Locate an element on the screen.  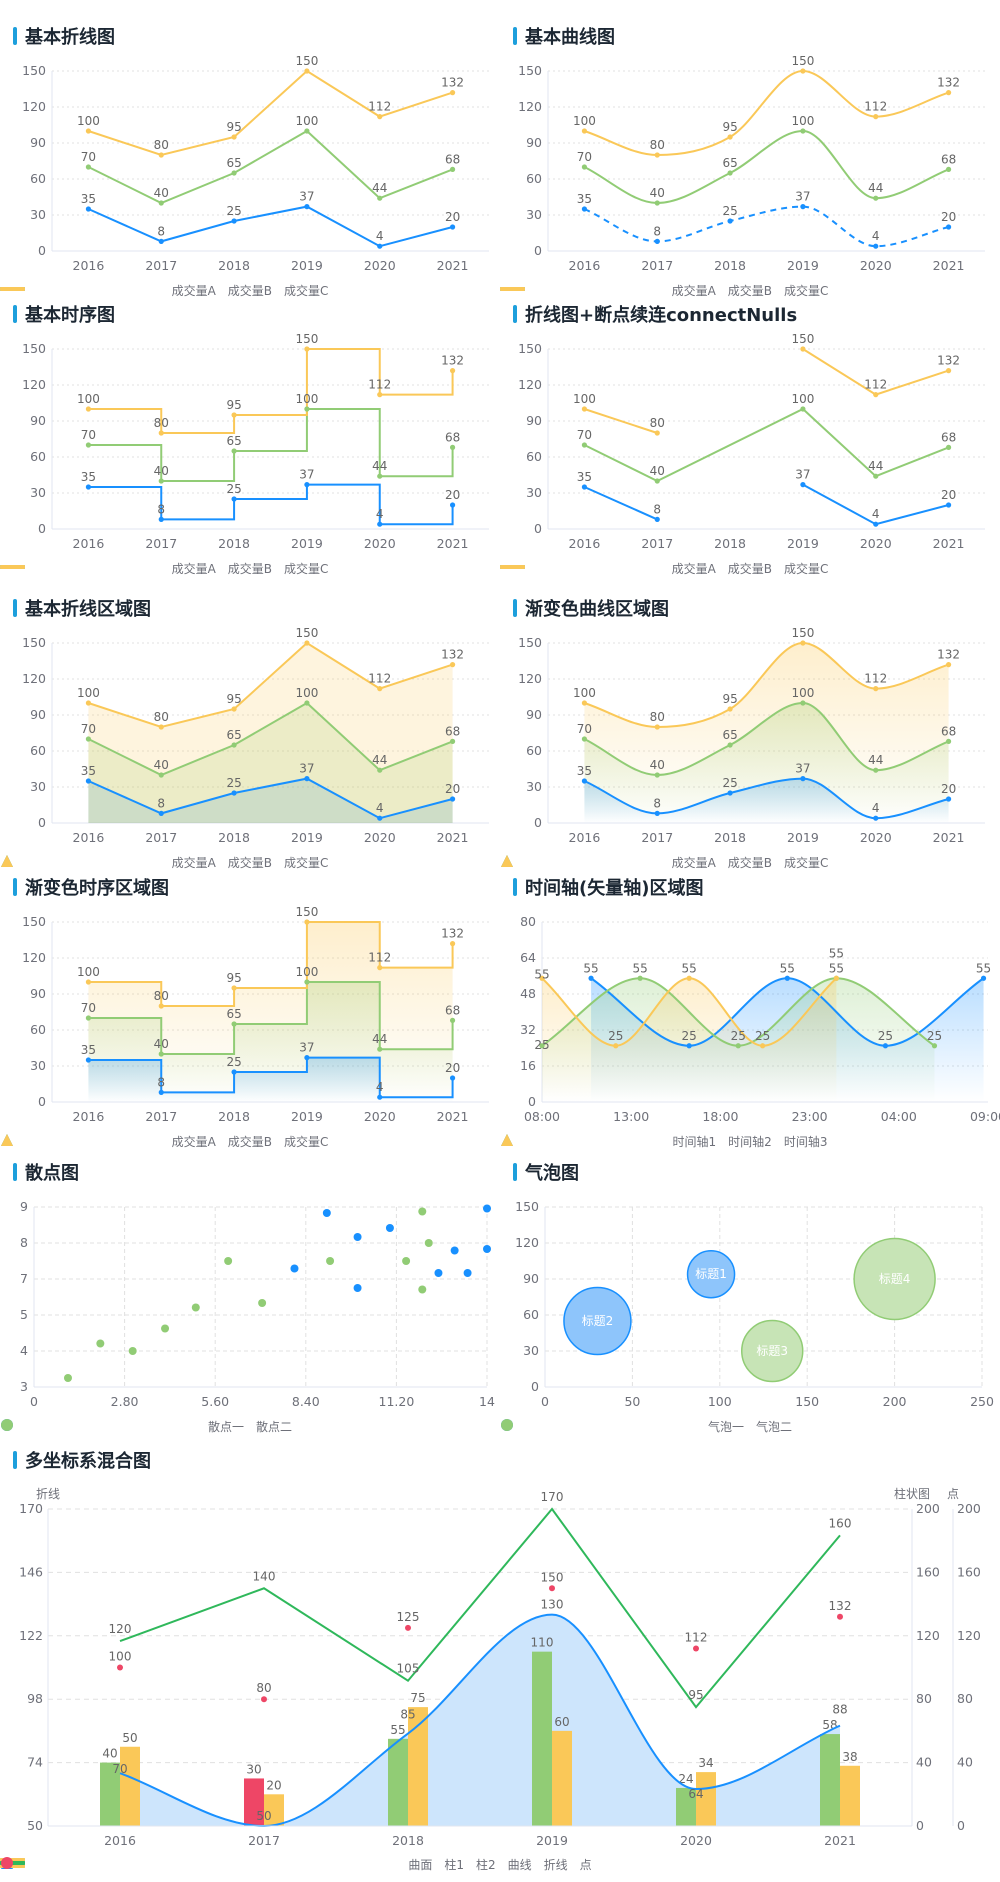
legend-item: 点 is located at coordinates (296, 1864).